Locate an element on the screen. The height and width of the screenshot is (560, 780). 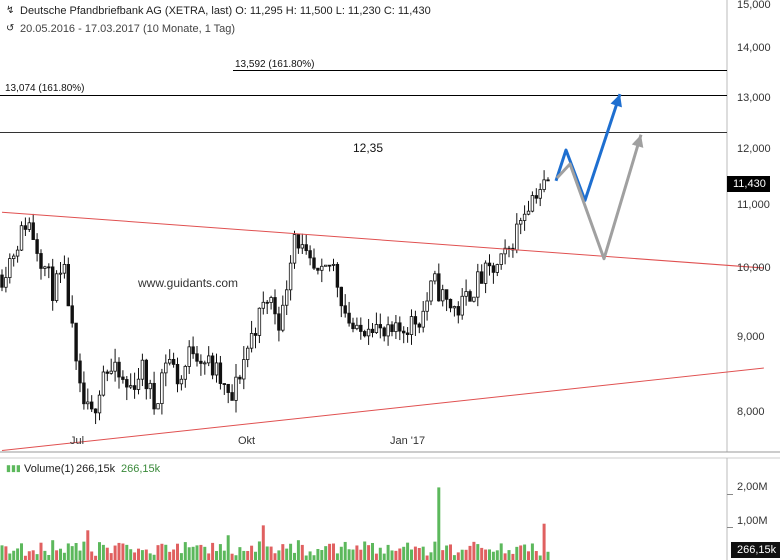
last-price-badge: 11,430 is located at coordinates (748, 184).